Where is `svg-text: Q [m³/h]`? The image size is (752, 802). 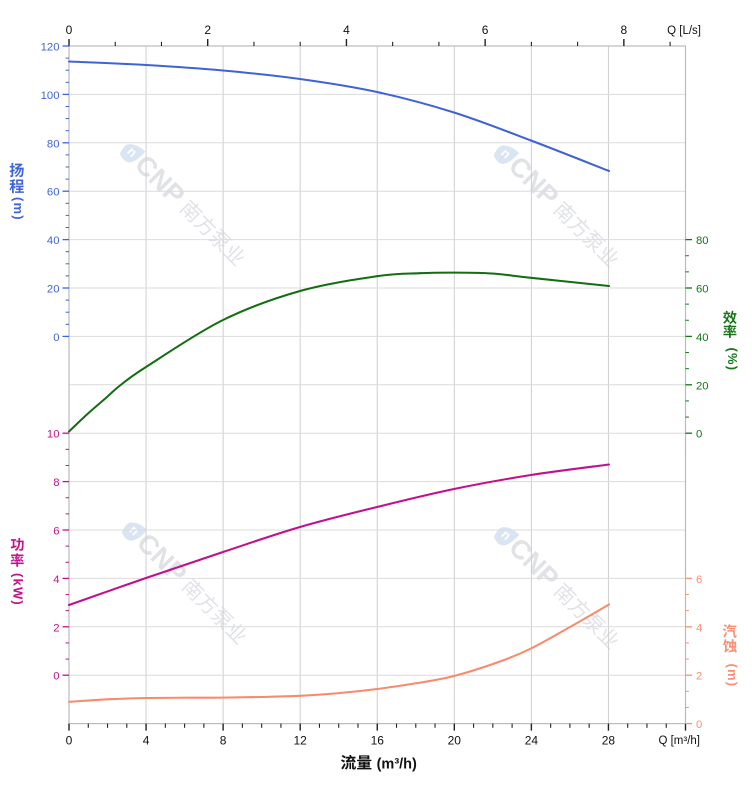 svg-text: Q [m³/h] is located at coordinates (679, 741).